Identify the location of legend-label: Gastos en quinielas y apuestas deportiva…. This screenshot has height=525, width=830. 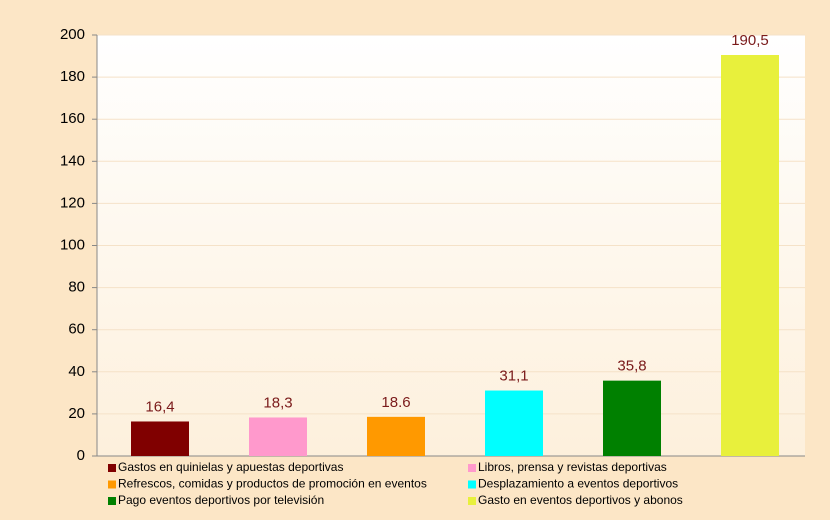
(230, 467).